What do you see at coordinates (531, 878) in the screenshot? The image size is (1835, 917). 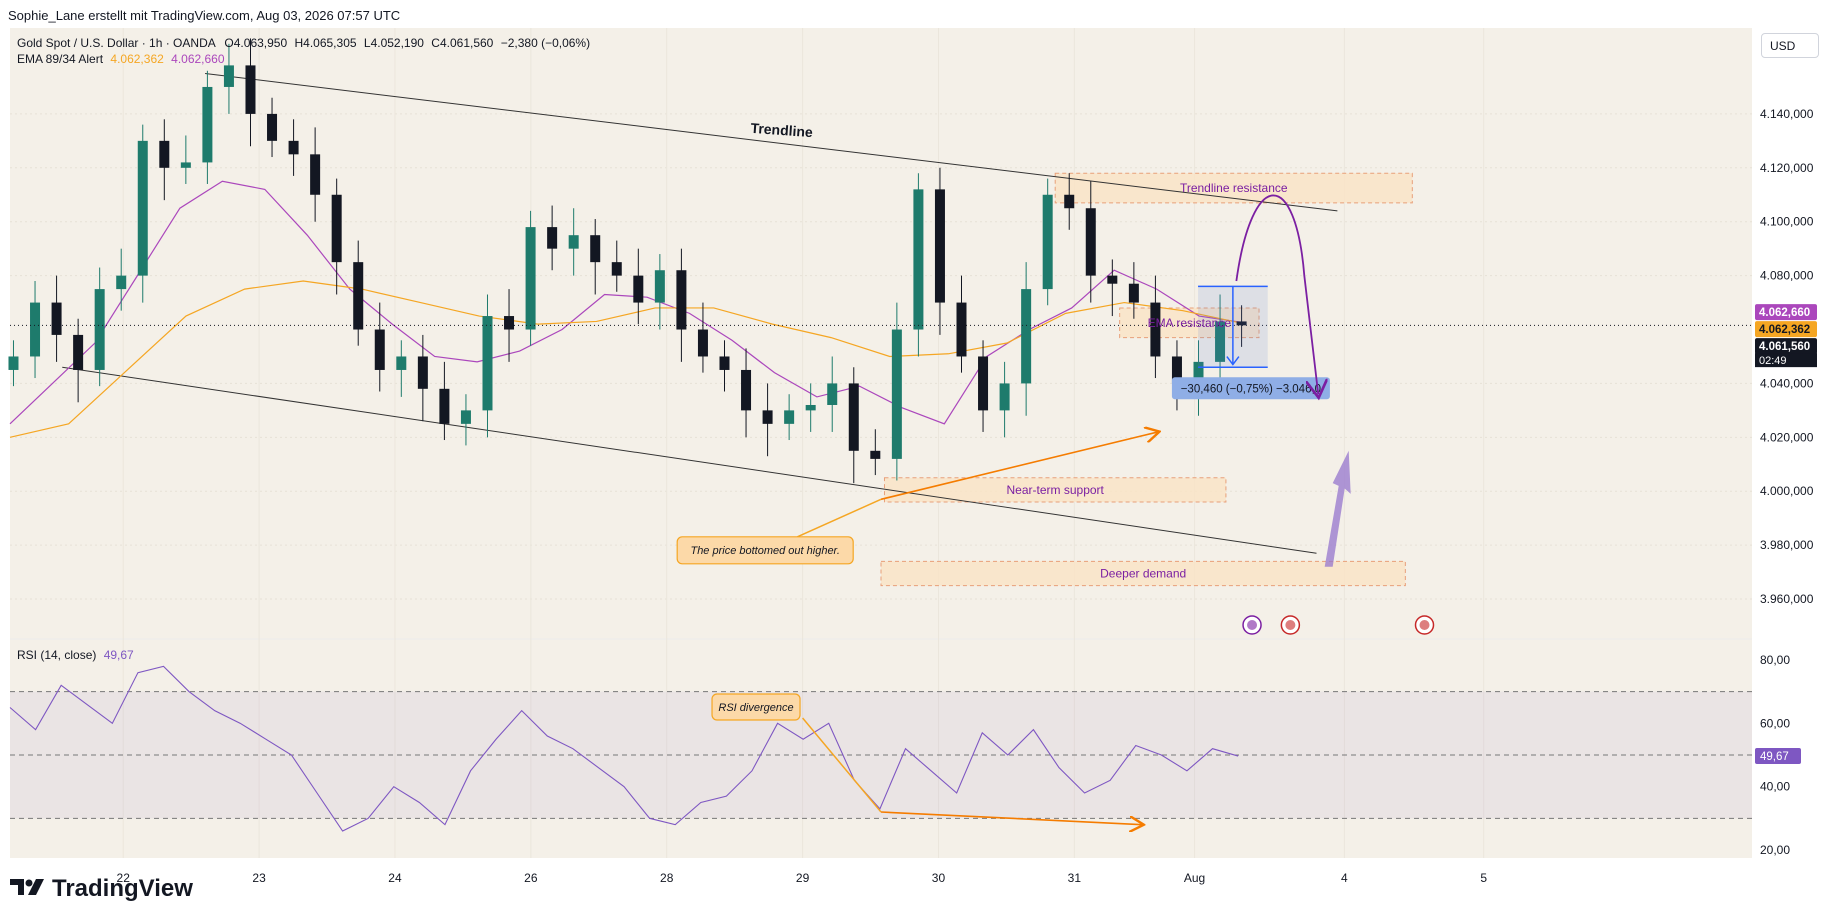 I see `time-axis-label: 26` at bounding box center [531, 878].